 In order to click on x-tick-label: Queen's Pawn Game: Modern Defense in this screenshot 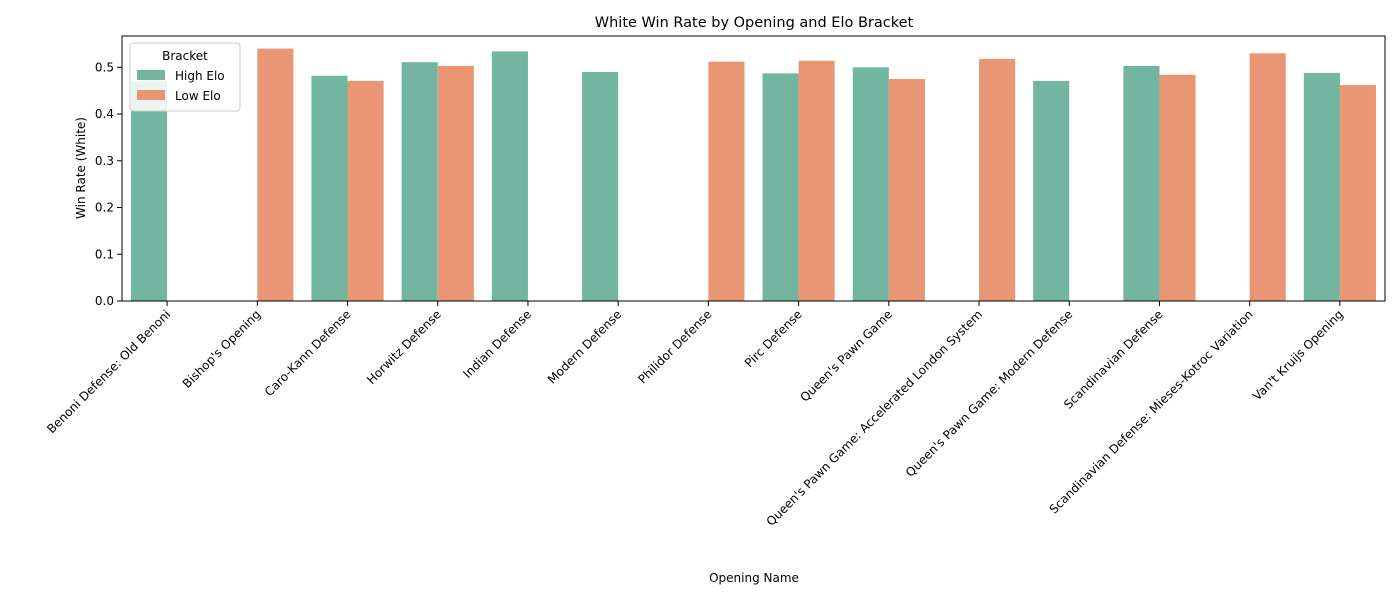, I will do `click(989, 393)`.